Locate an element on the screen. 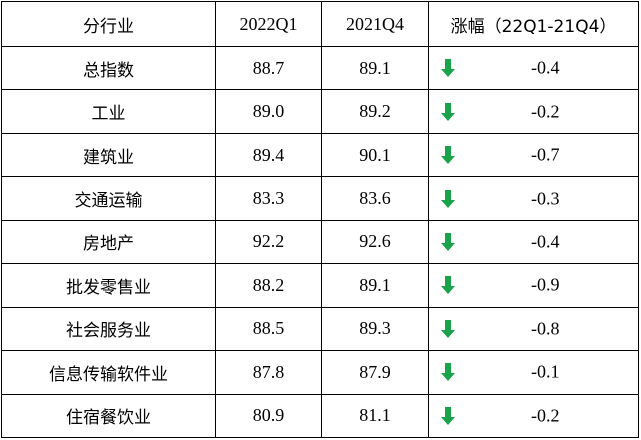 The image size is (641, 440). industry-cell: 总指数 is located at coordinates (108, 68).